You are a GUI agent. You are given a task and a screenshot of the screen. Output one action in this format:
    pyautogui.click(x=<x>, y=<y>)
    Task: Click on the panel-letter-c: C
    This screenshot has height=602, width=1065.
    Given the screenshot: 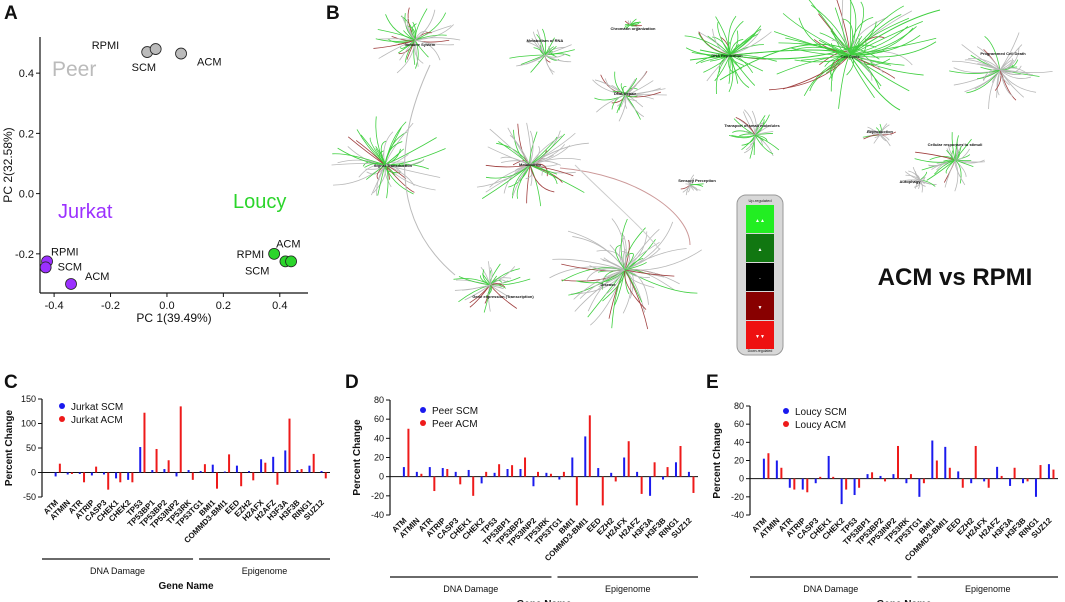 What is the action you would take?
    pyautogui.click(x=11, y=382)
    